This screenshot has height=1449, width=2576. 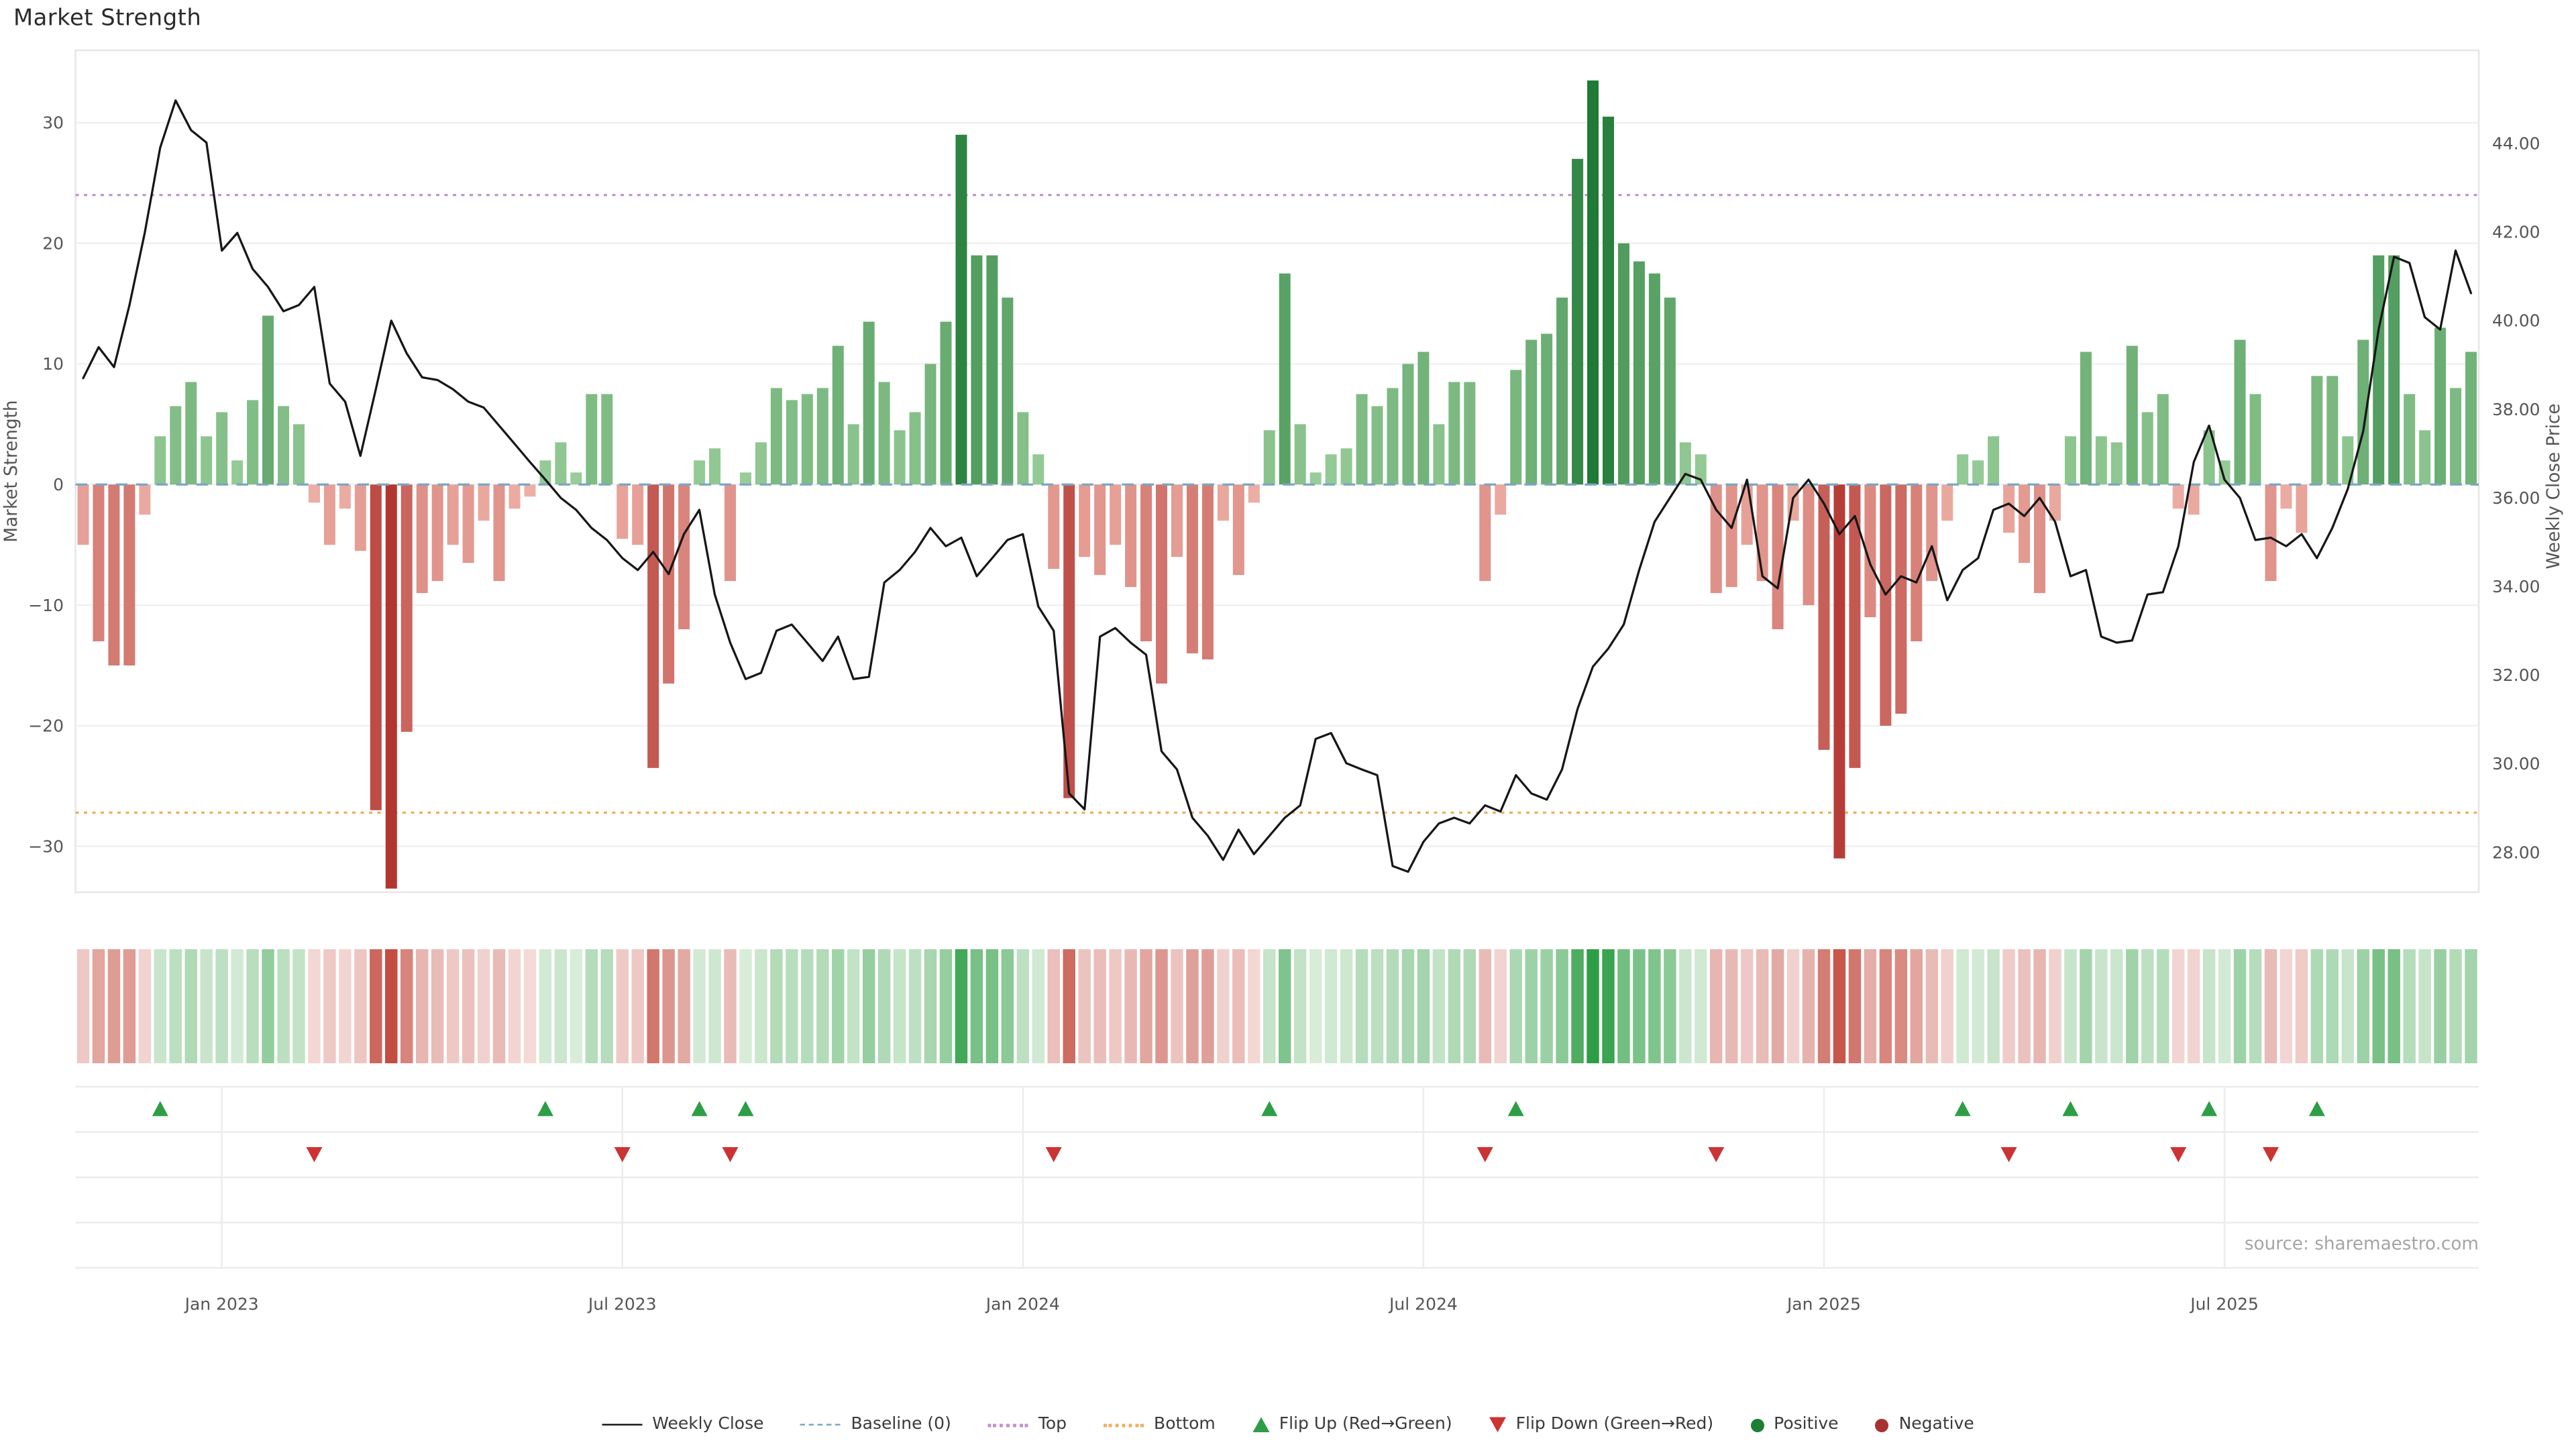 I want to click on dot-swatch-icon, so click(x=1882, y=1424).